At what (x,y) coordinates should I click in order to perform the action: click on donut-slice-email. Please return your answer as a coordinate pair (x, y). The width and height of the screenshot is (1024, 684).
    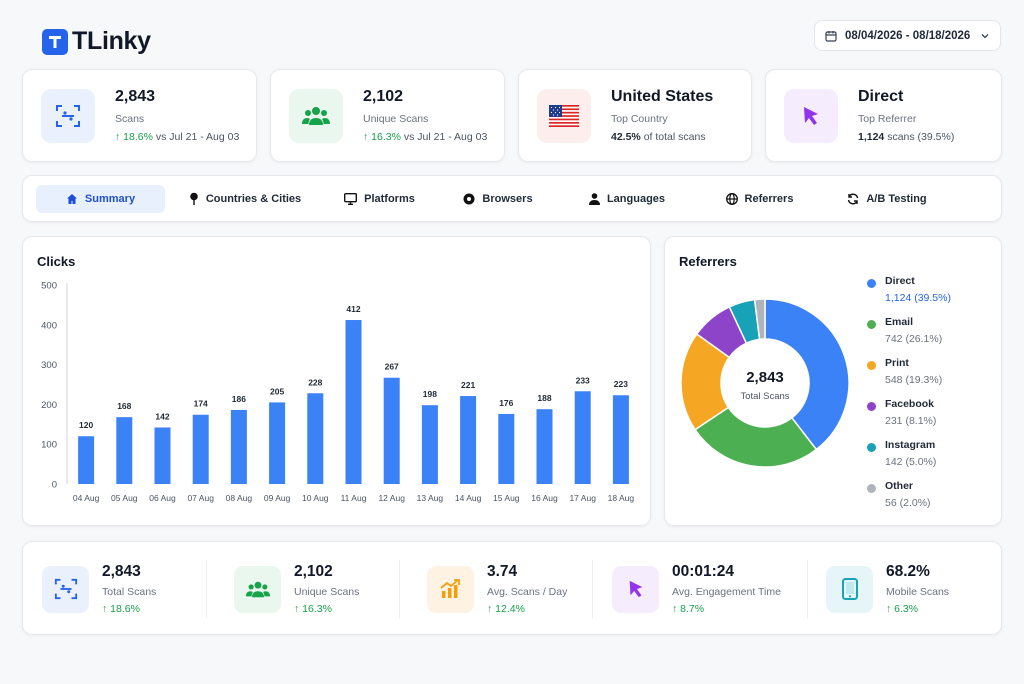
    Looking at the image, I should click on (756, 437).